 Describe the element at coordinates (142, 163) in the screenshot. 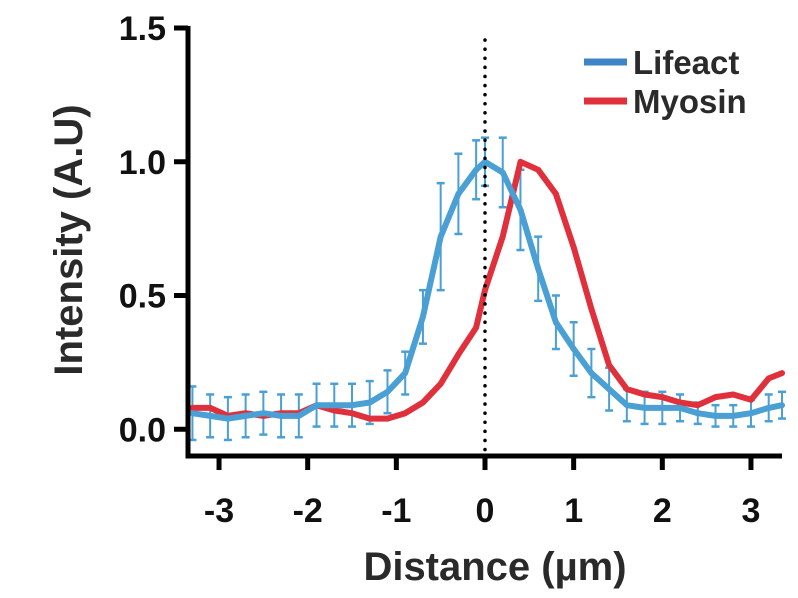

I see `y-tick-label: 1.0` at that location.